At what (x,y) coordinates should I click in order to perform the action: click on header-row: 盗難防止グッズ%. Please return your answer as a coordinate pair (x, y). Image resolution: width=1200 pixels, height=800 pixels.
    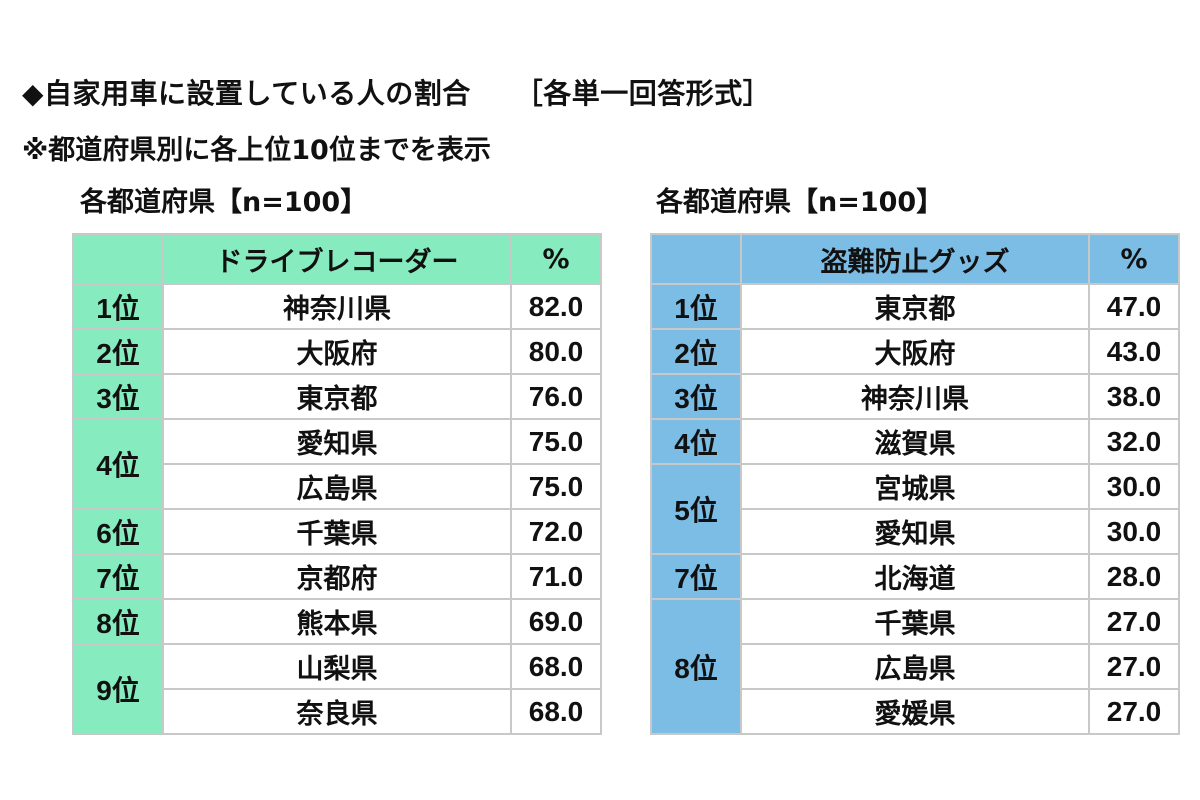
    Looking at the image, I should click on (915, 259).